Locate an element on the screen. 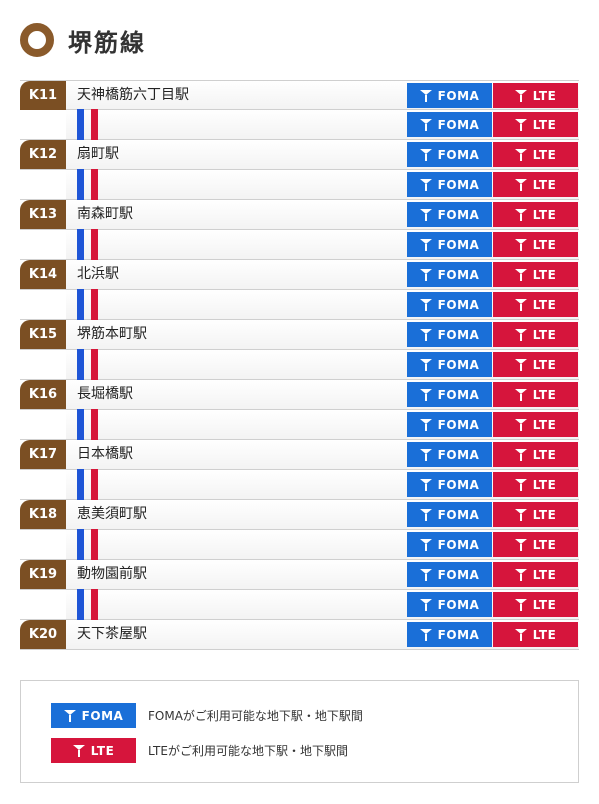  station-code: K13 is located at coordinates (43, 214).